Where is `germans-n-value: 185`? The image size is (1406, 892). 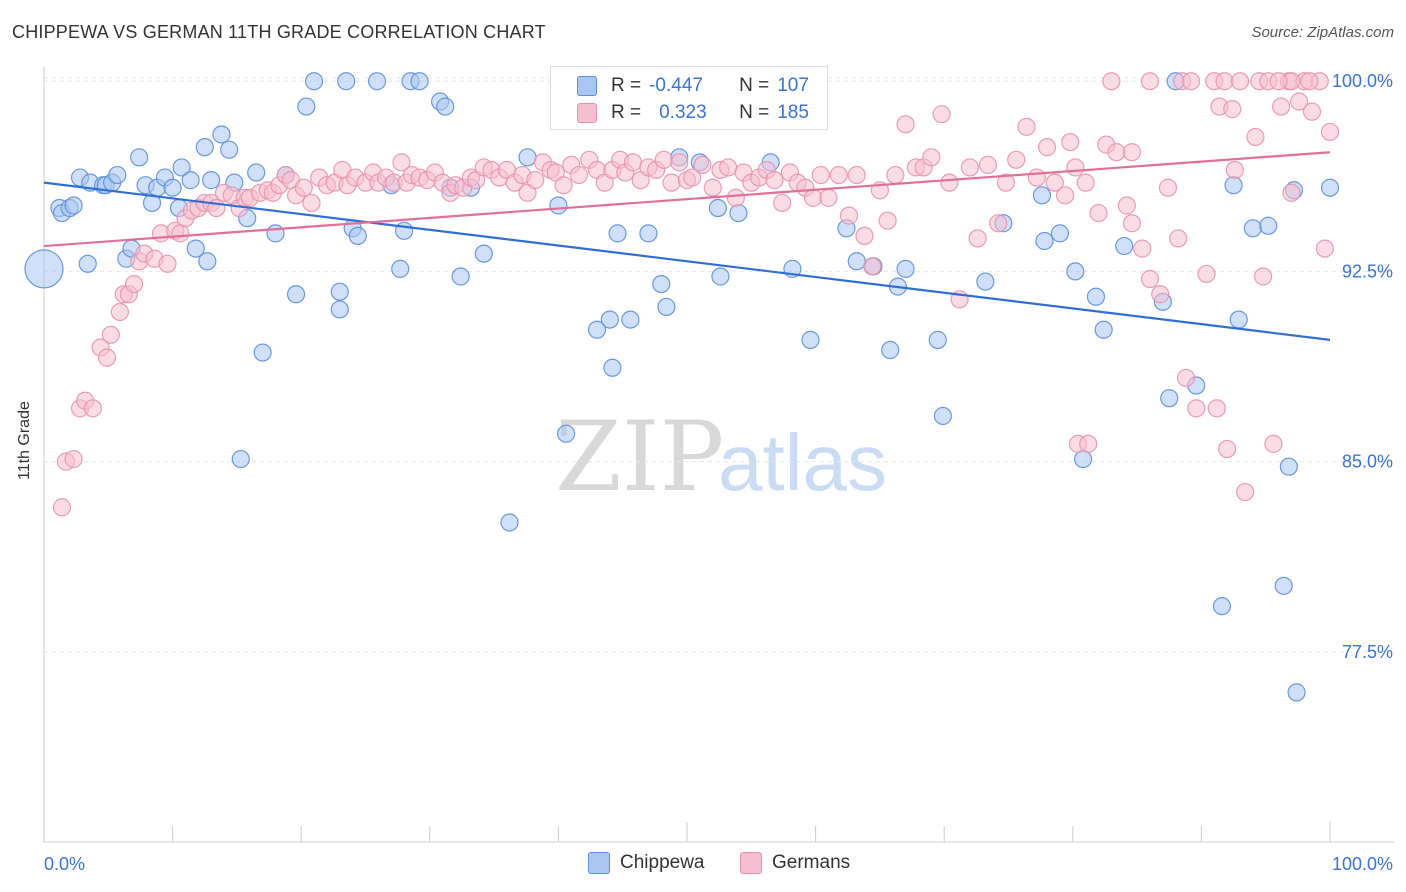
germans-n-value: 185 is located at coordinates (793, 112).